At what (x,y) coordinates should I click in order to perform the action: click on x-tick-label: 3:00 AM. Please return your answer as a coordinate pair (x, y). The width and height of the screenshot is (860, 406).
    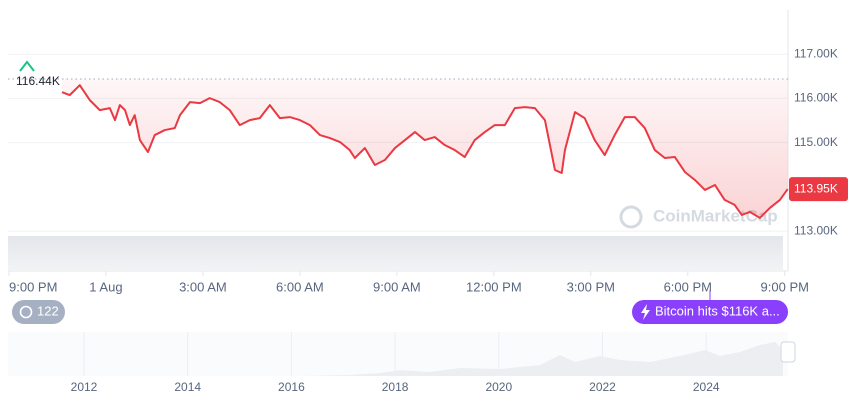
    Looking at the image, I should click on (203, 286).